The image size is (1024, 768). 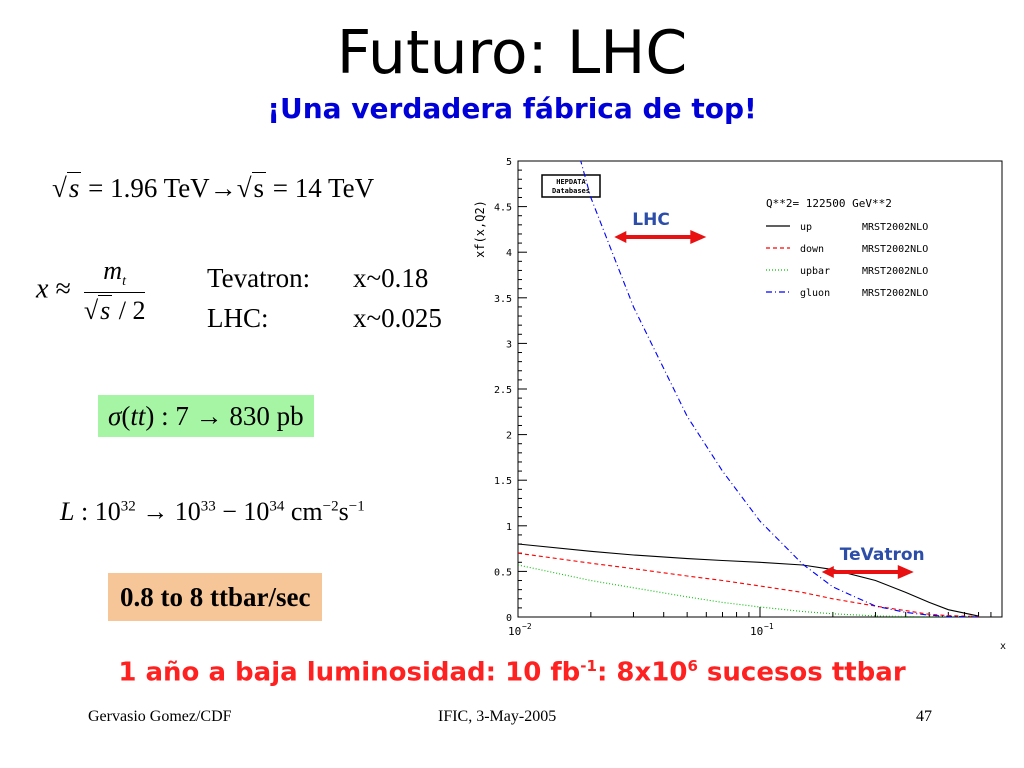 What do you see at coordinates (801, 672) in the screenshot?
I see `summary-suffix: sucesos ttbar` at bounding box center [801, 672].